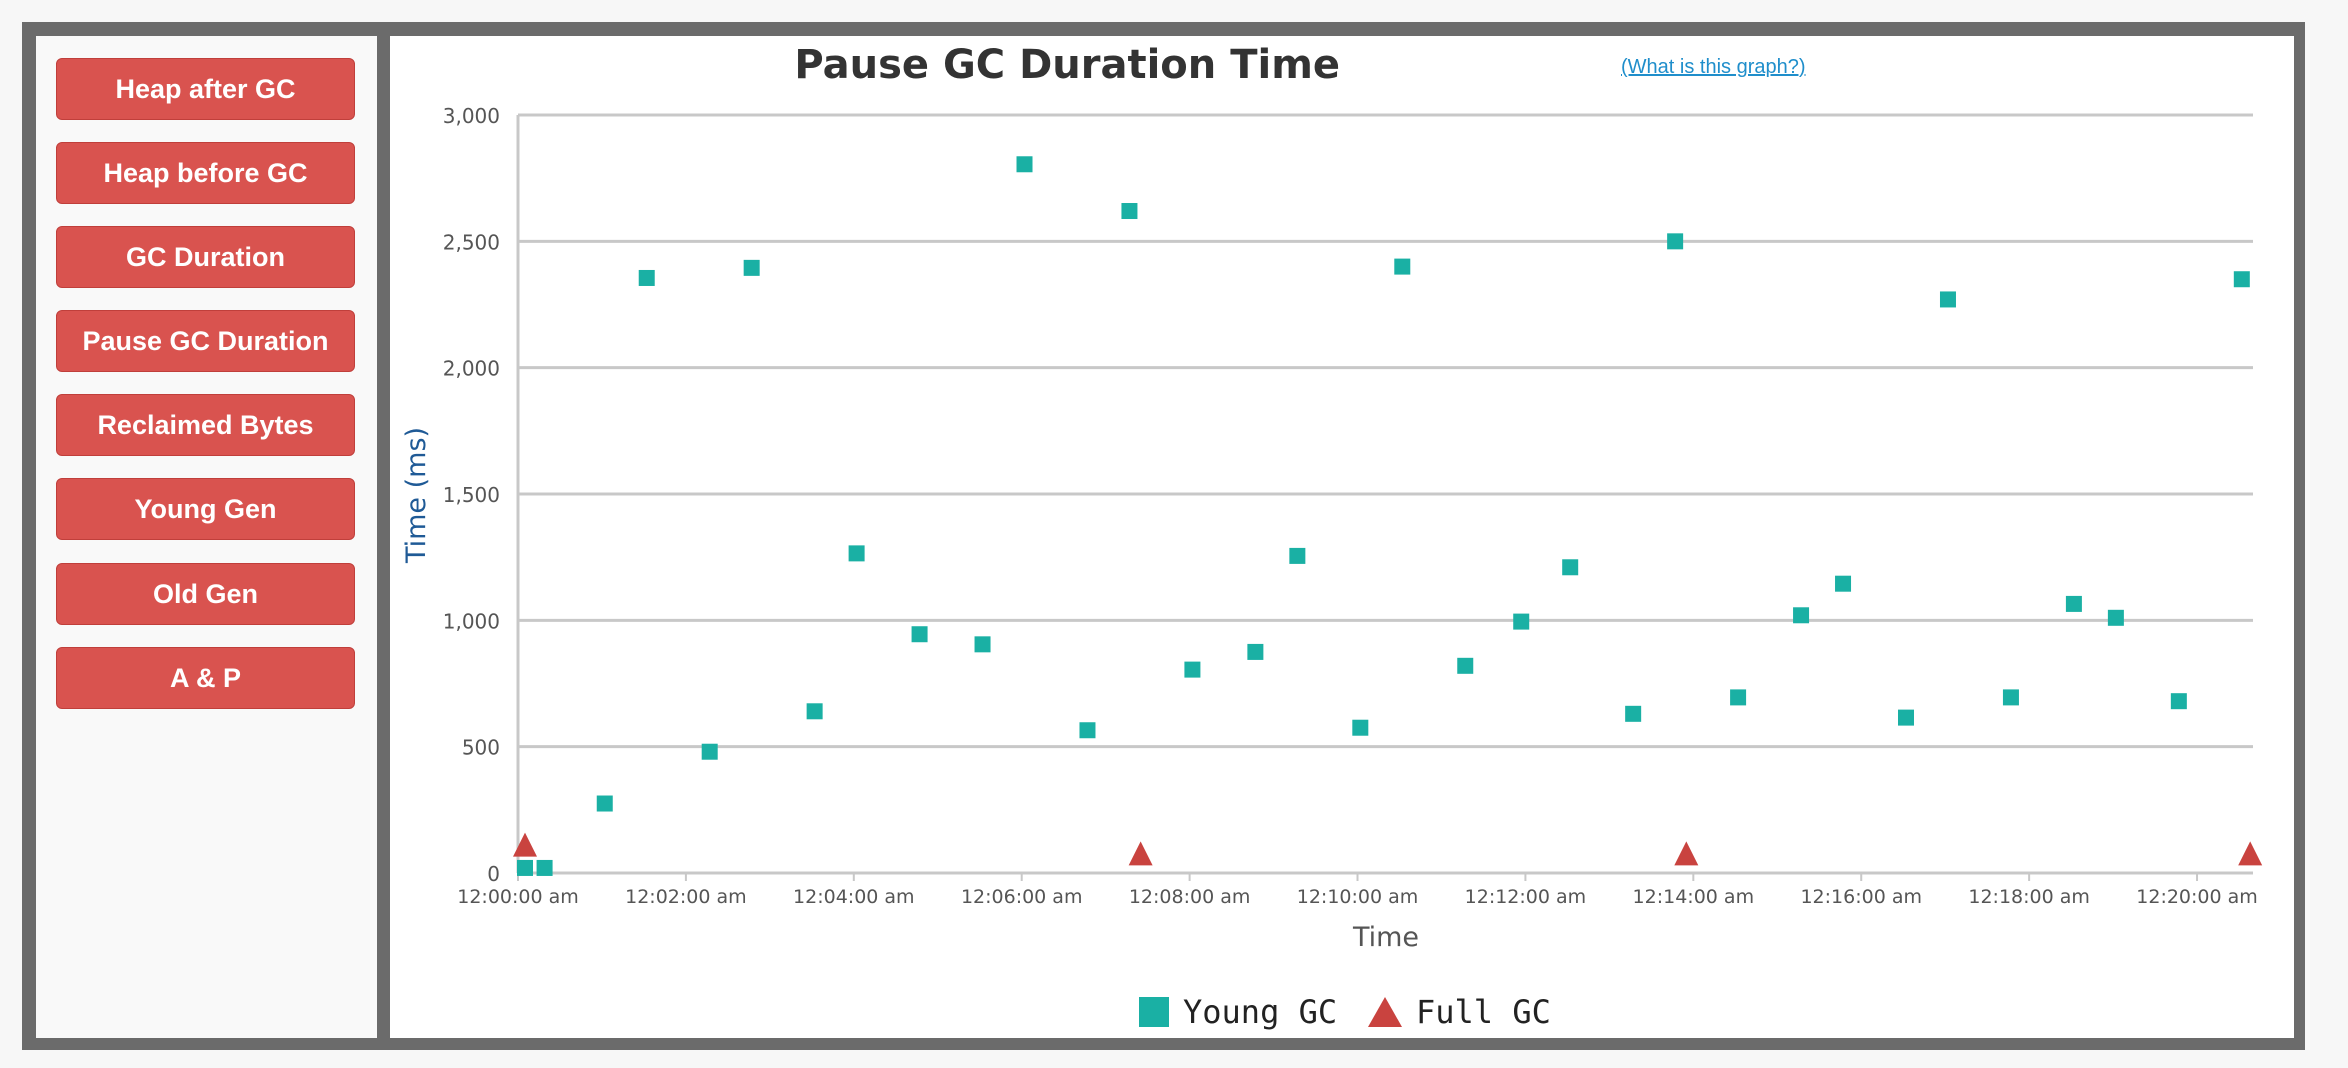  I want to click on y-tick-label: 500, so click(481, 748).